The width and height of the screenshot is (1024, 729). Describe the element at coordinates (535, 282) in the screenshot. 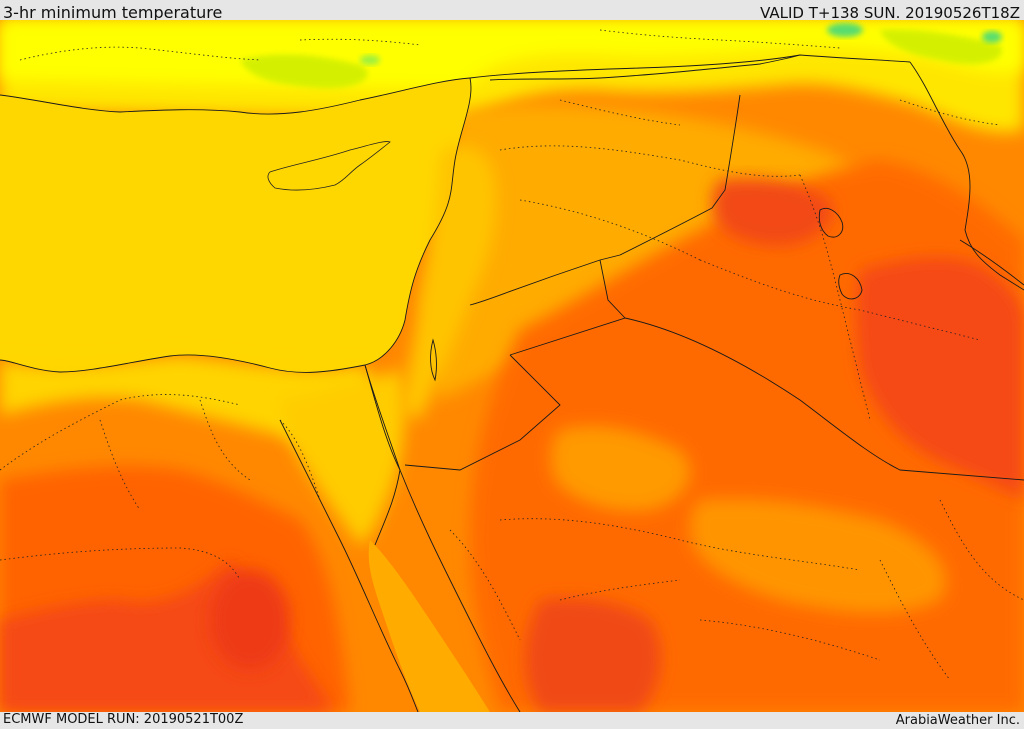

I see `border-syria-jordan` at that location.